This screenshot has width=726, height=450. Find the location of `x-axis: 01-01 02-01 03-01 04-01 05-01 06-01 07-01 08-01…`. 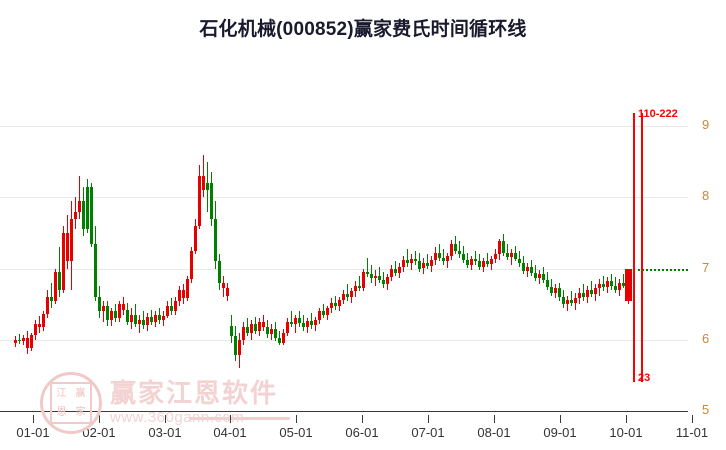

x-axis: 01-01 02-01 03-01 04-01 05-01 06-01 07-01 08-01… is located at coordinates (363, 432).